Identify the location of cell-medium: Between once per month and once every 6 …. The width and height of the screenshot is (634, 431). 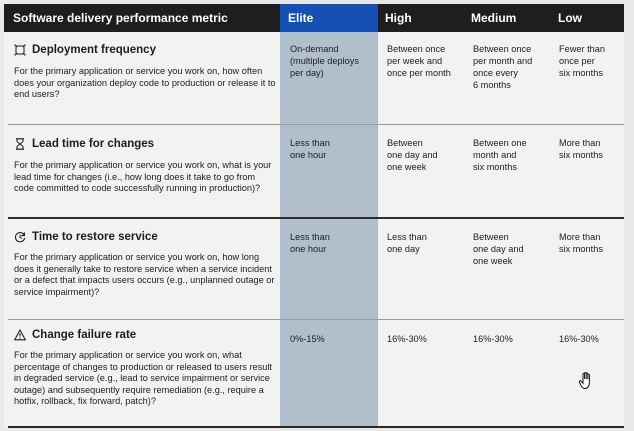
(503, 67).